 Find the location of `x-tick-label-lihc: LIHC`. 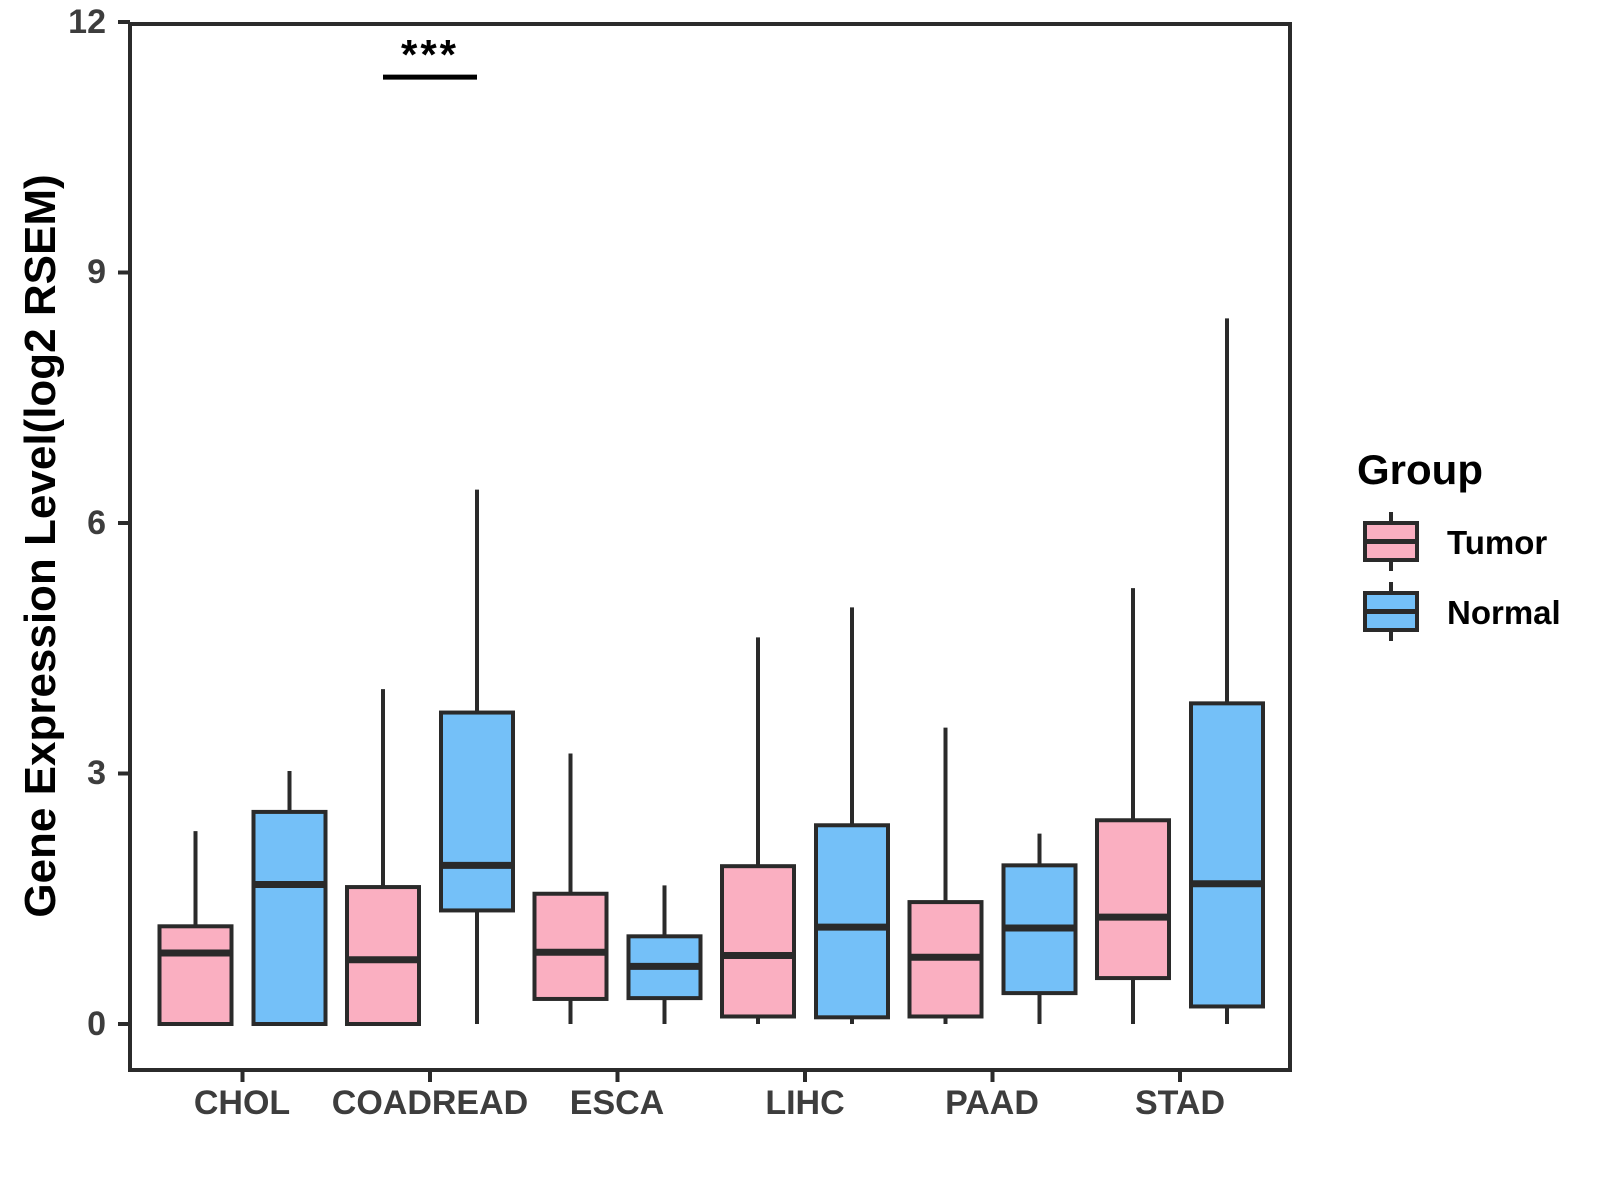

x-tick-label-lihc: LIHC is located at coordinates (805, 1103).